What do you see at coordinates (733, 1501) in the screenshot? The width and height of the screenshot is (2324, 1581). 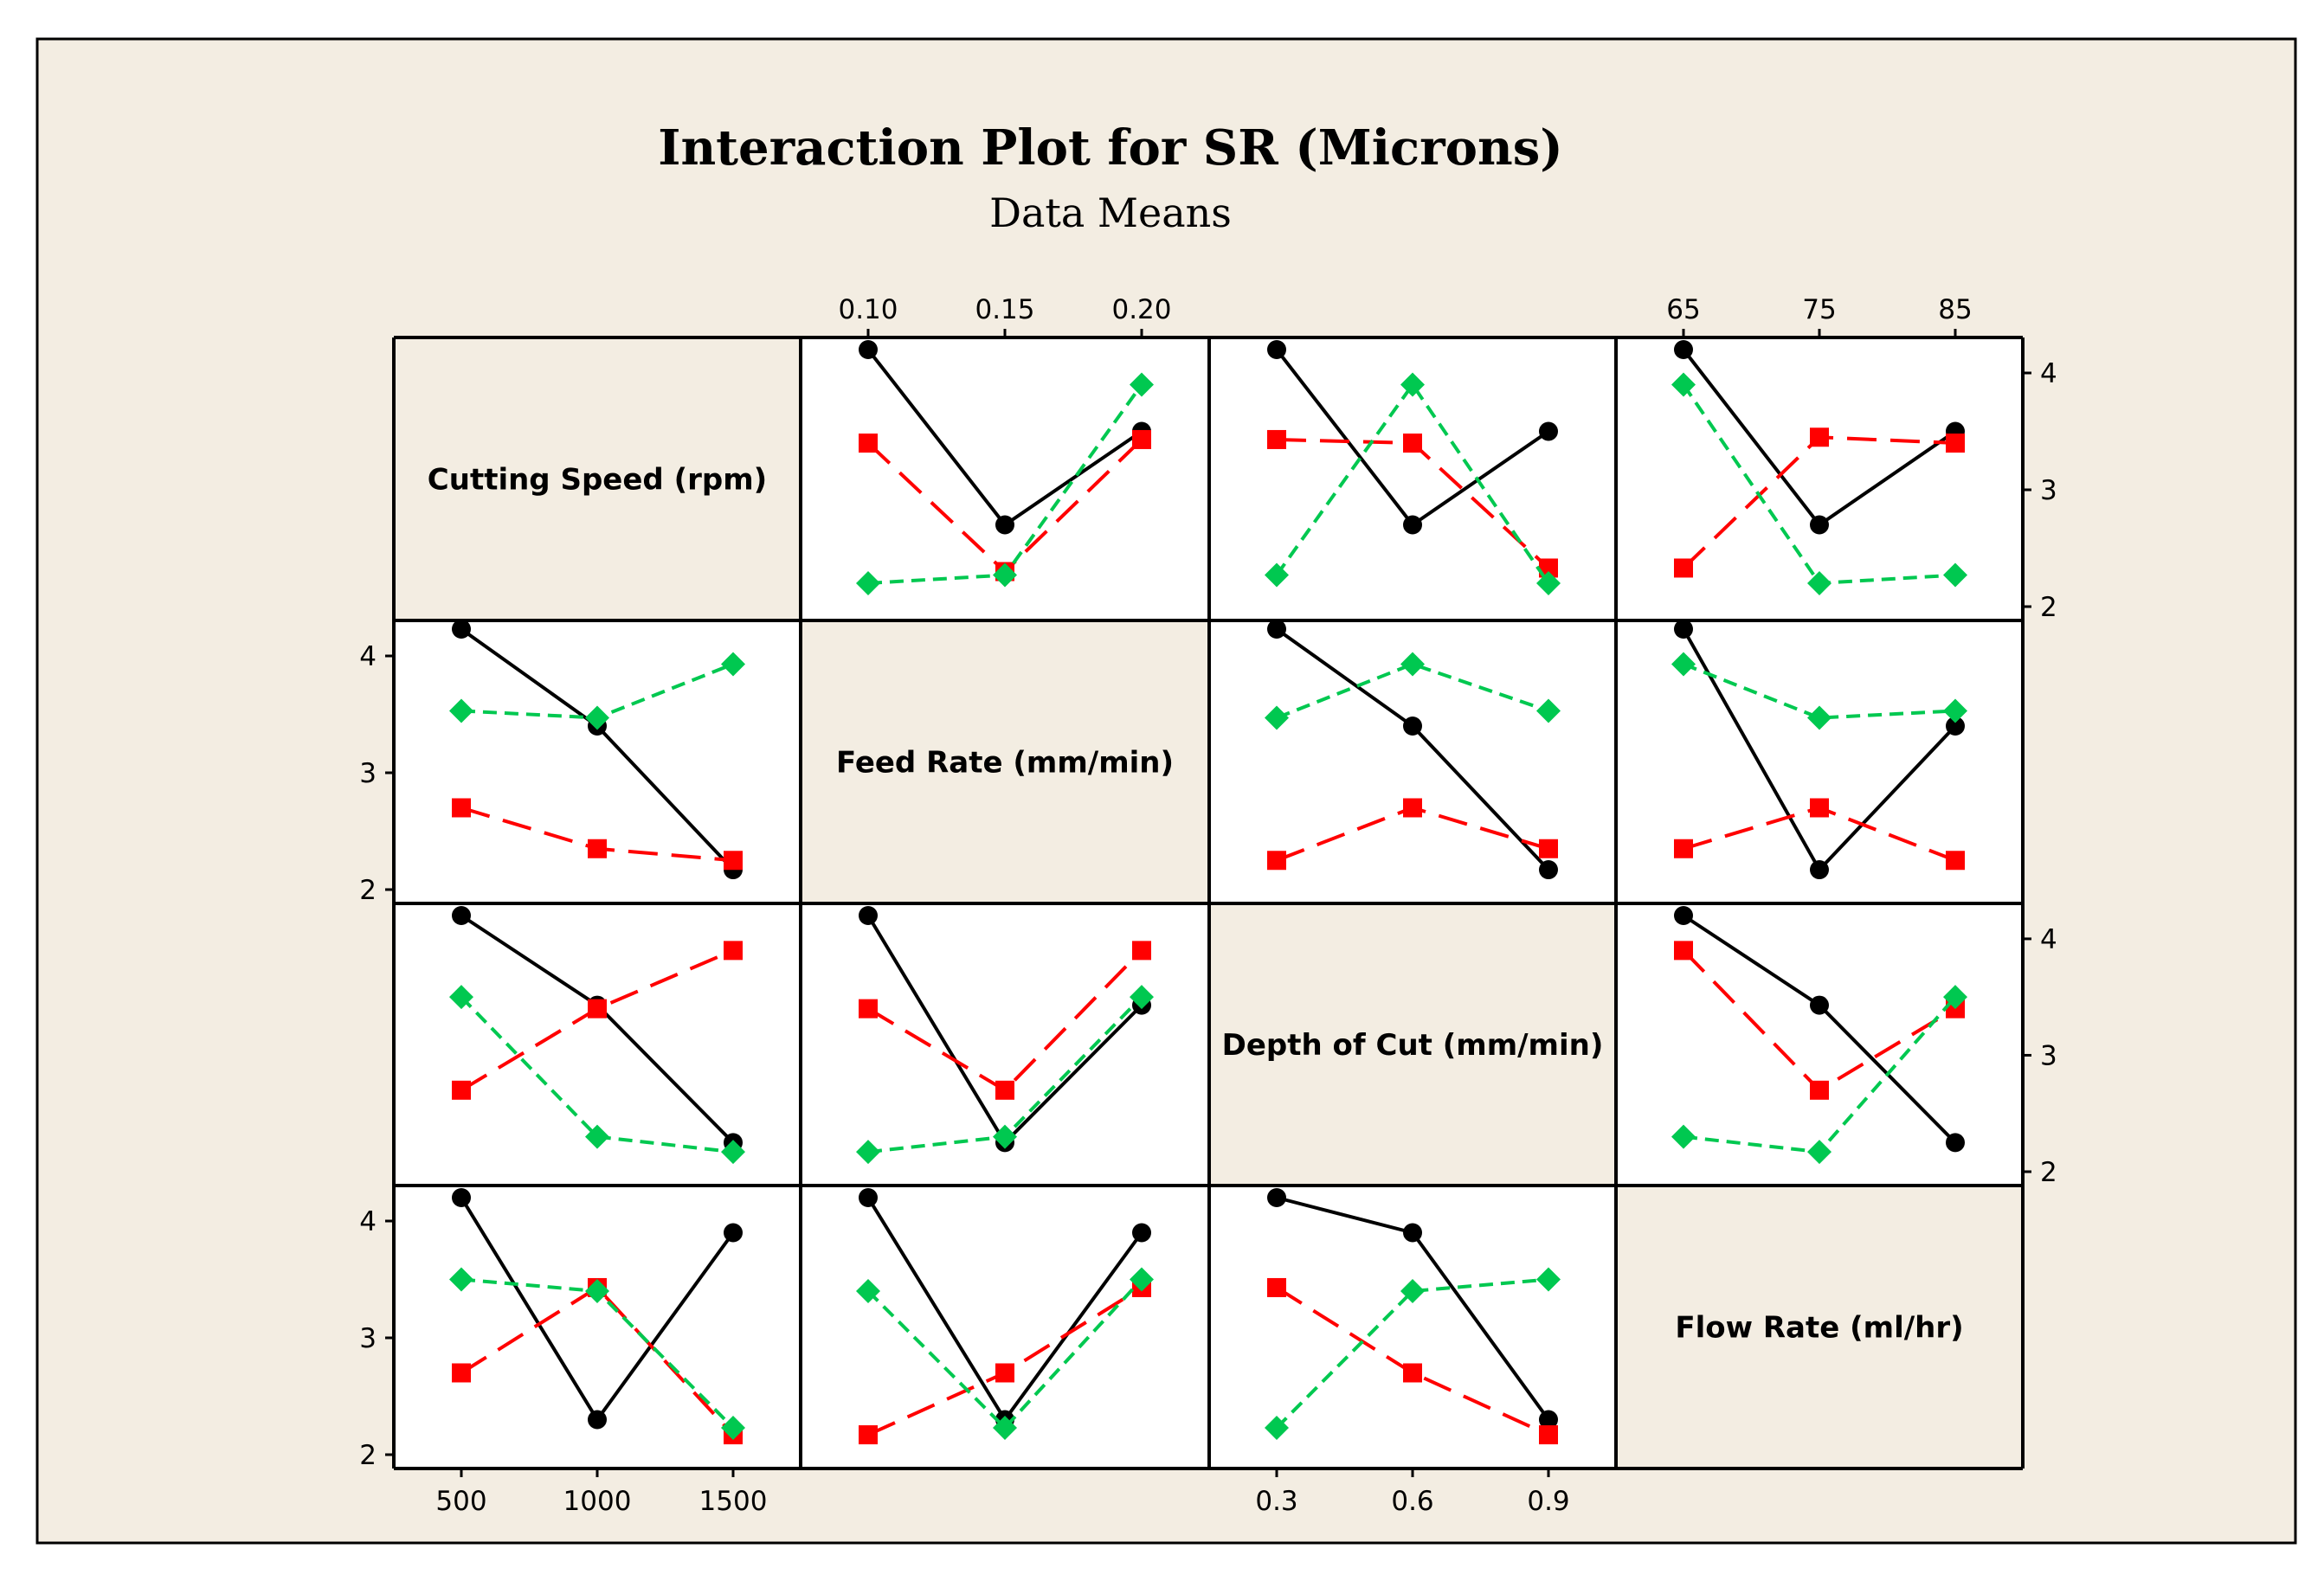 I see `x-tick-label: 1500` at bounding box center [733, 1501].